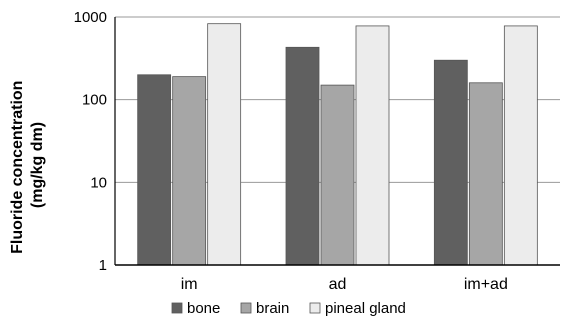 This screenshot has height=322, width=564. Describe the element at coordinates (338, 284) in the screenshot. I see `x-category-label: ad` at that location.